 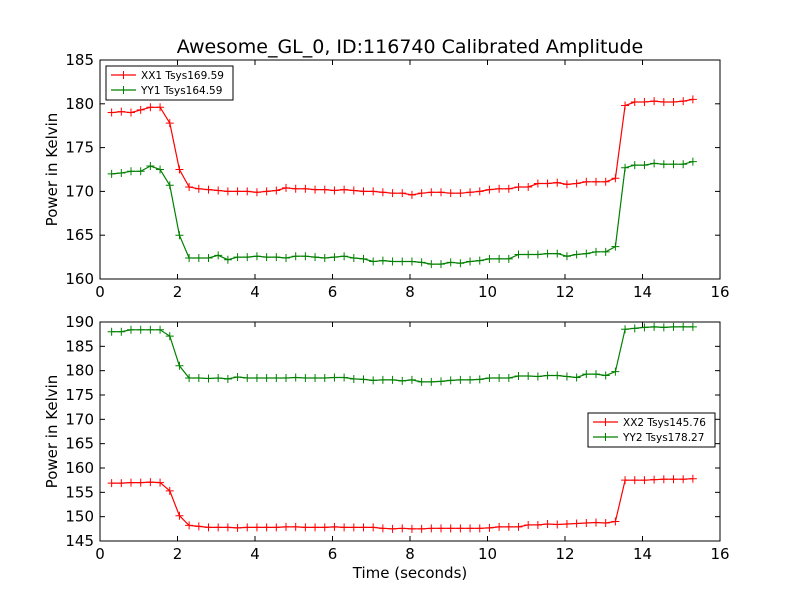 I want to click on legend-label: YY1 Tsys164.59, so click(x=181, y=91).